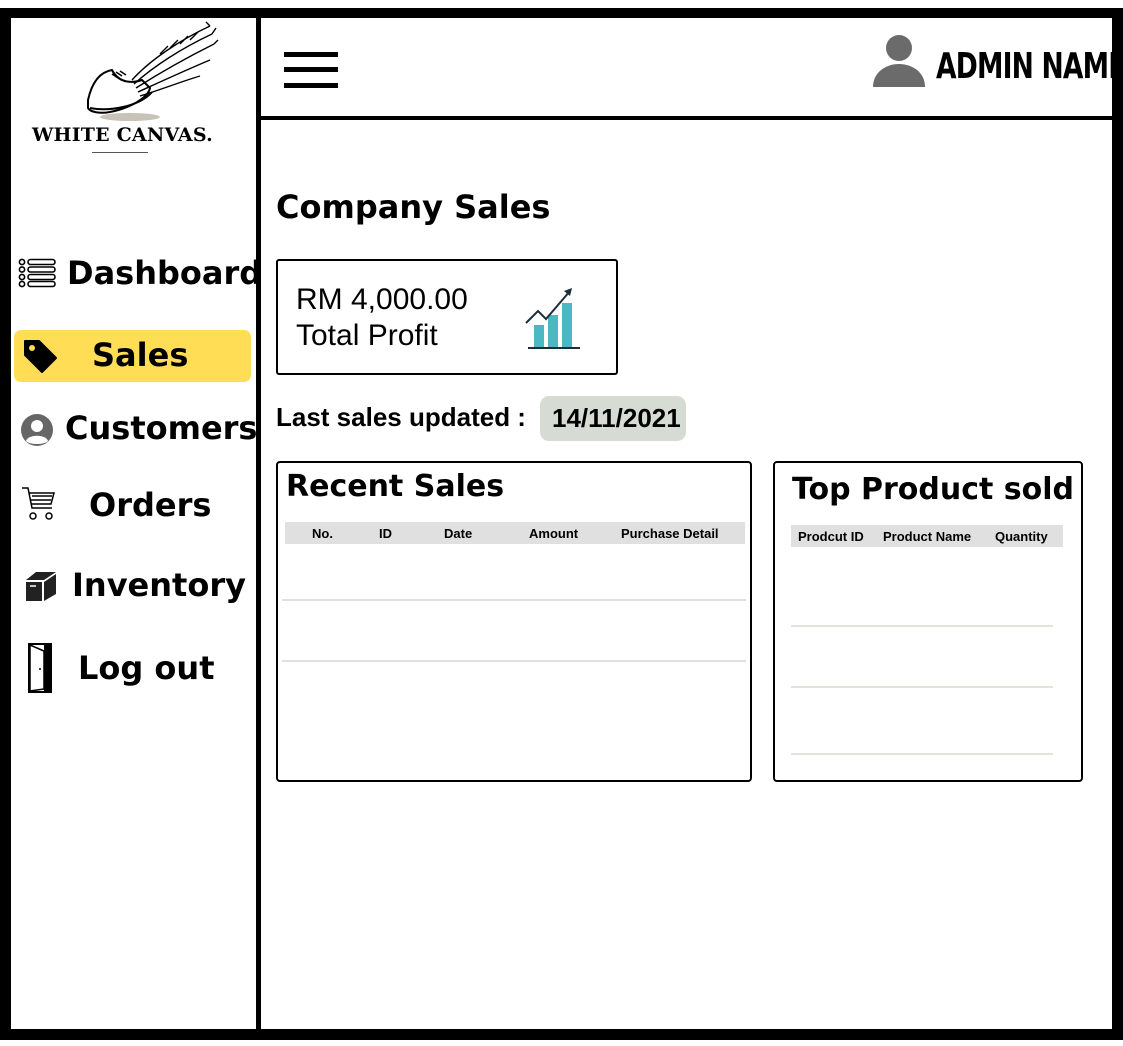 The width and height of the screenshot is (1123, 1046). What do you see at coordinates (140, 355) in the screenshot?
I see `sidebar-item-label: Sales` at bounding box center [140, 355].